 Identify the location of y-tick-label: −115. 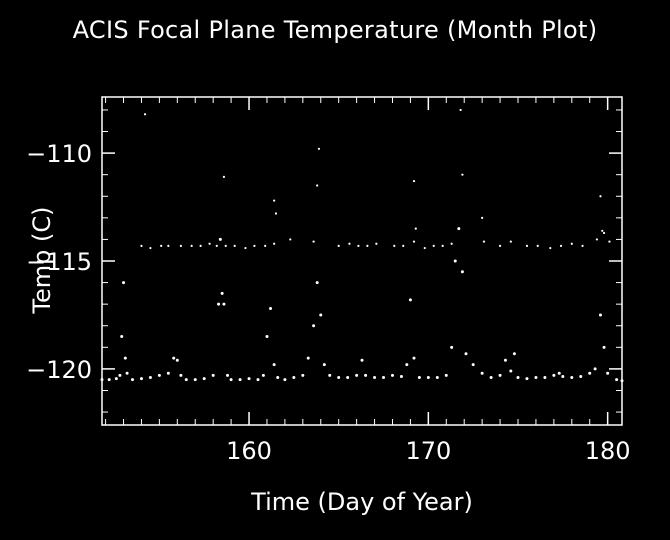
(59, 262).